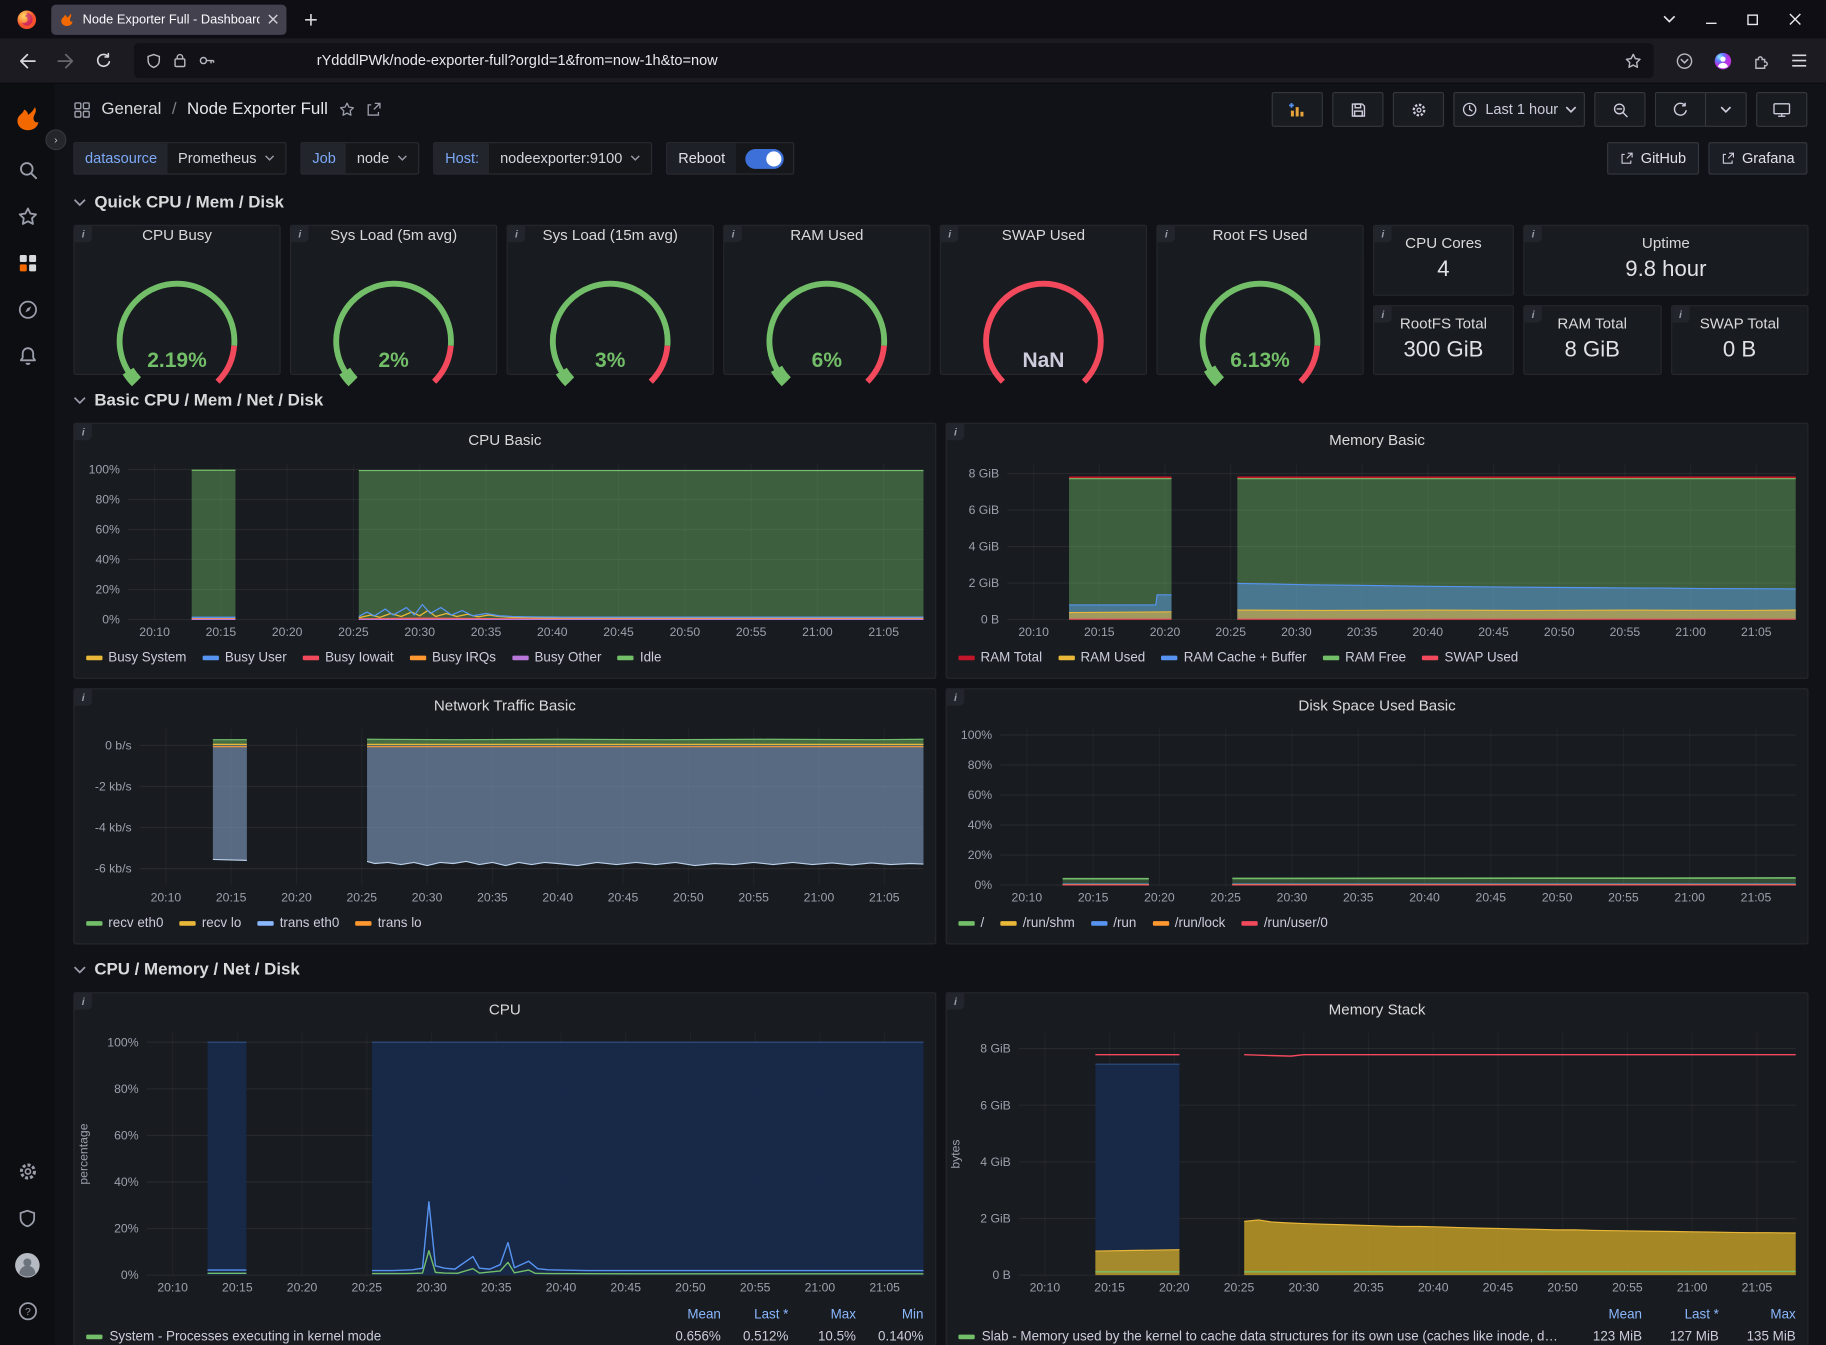 Image resolution: width=1826 pixels, height=1345 pixels. What do you see at coordinates (1665, 243) in the screenshot?
I see `panel-title: Uptime` at bounding box center [1665, 243].